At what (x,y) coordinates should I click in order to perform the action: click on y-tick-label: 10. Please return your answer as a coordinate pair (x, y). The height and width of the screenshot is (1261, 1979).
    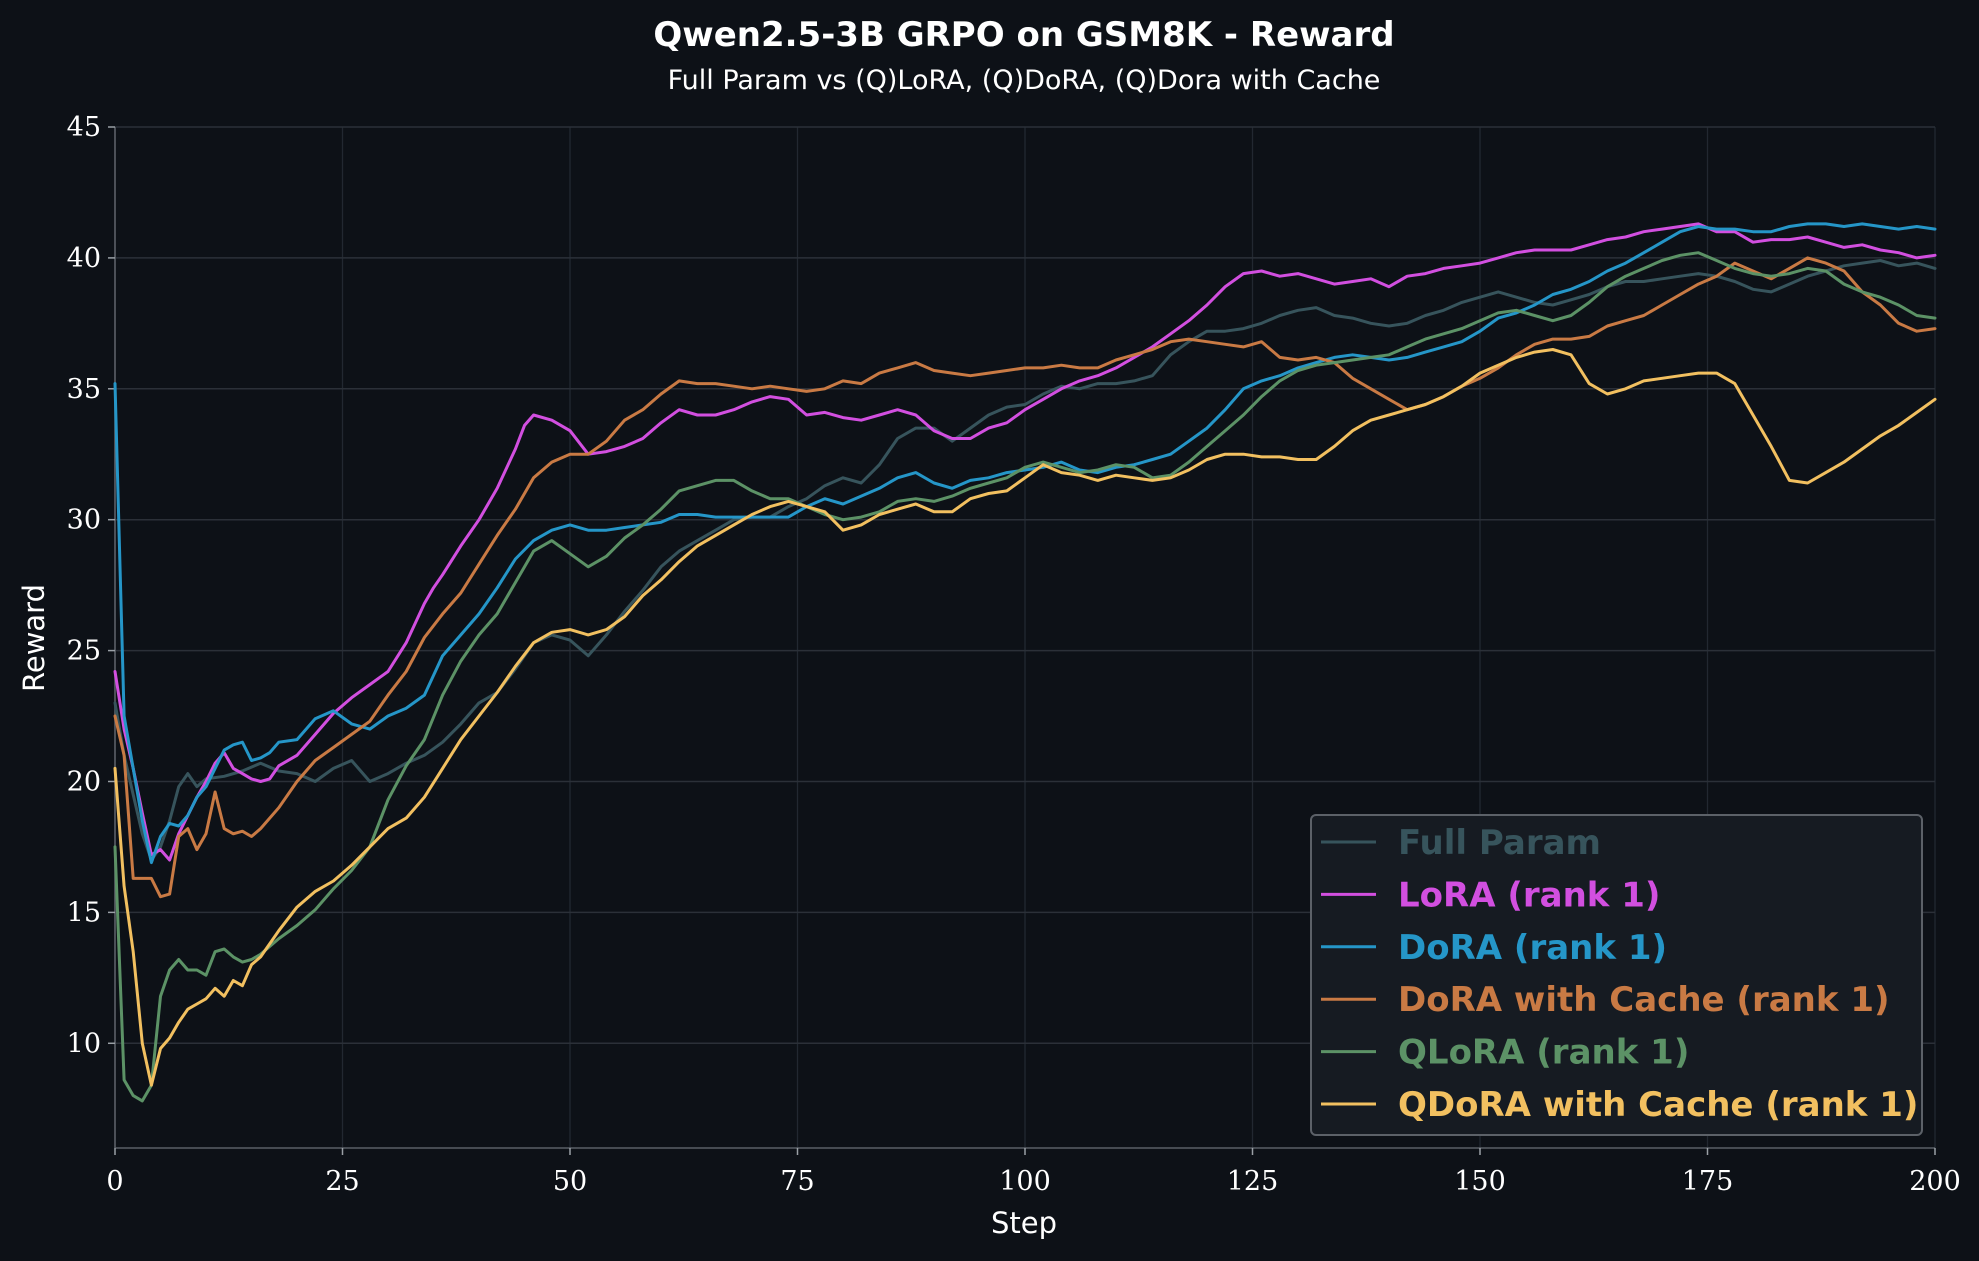
    Looking at the image, I should click on (84, 1043).